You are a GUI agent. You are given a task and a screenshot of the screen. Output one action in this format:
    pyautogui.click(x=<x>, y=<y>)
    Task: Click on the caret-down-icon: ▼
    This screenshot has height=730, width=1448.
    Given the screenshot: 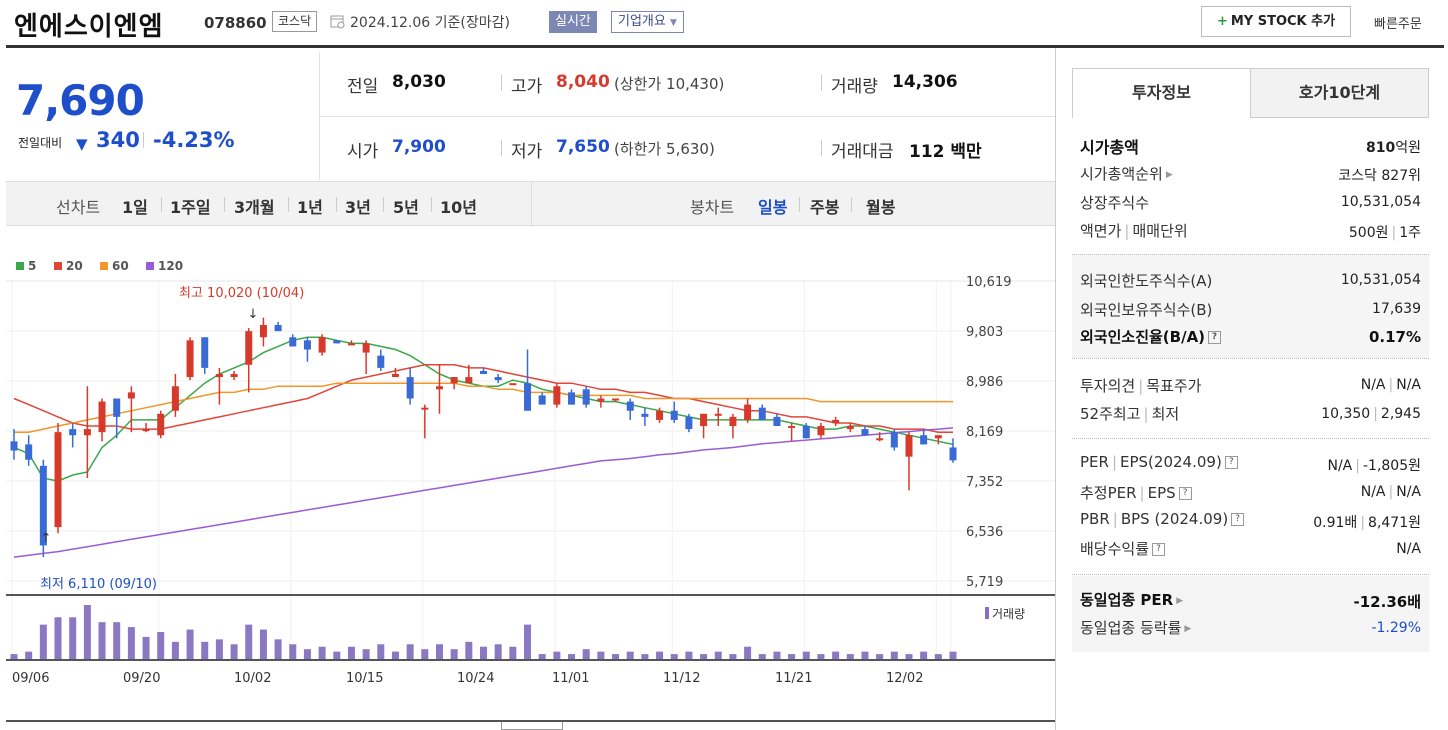 What is the action you would take?
    pyautogui.click(x=673, y=23)
    